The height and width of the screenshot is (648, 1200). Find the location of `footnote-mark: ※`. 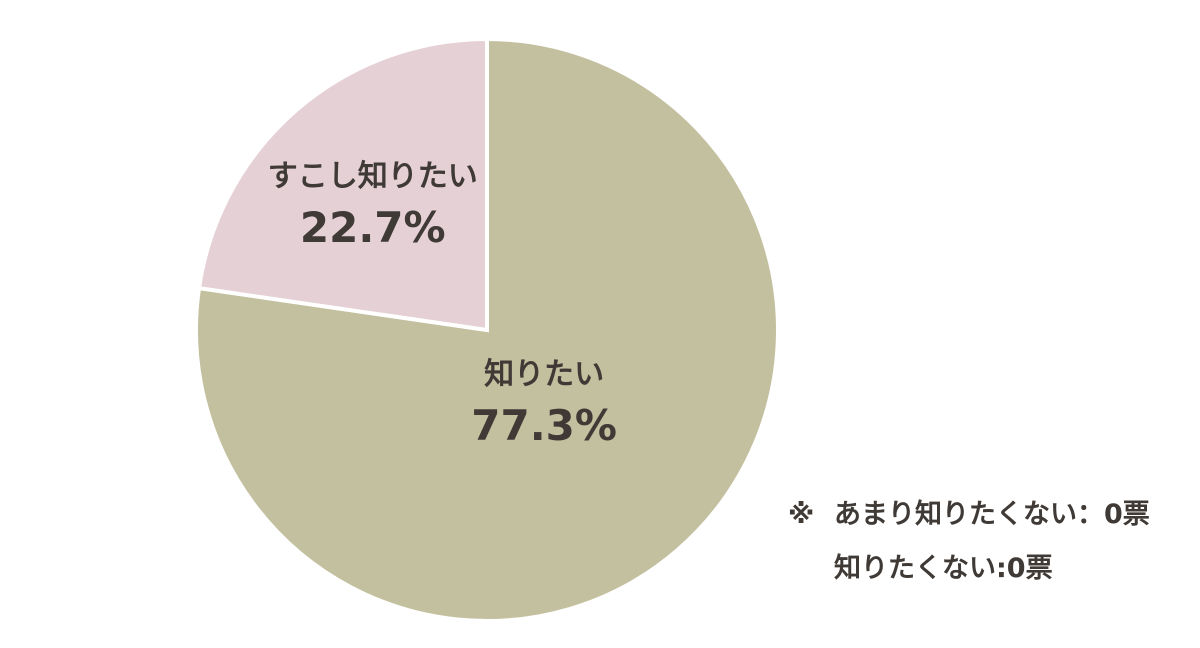

footnote-mark: ※ is located at coordinates (801, 514).